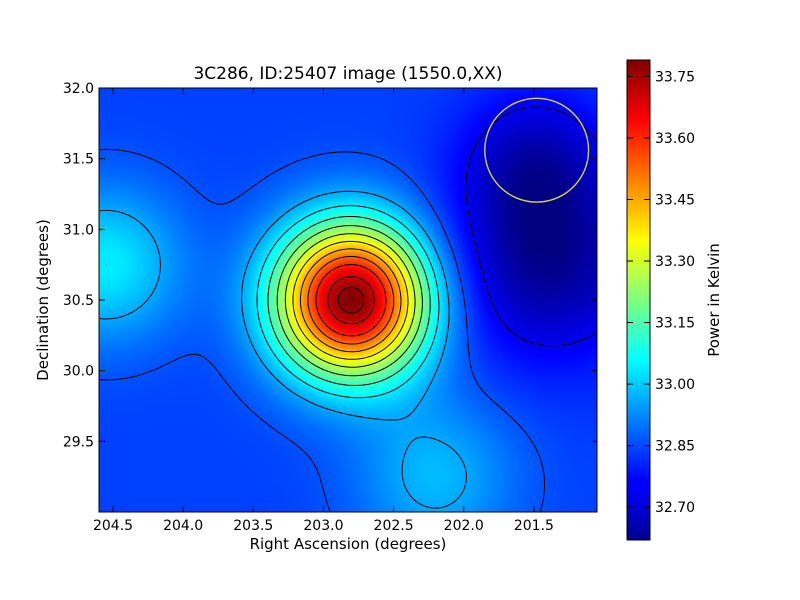 This screenshot has width=800, height=600. I want to click on y-tick-label: 30.0, so click(78, 372).